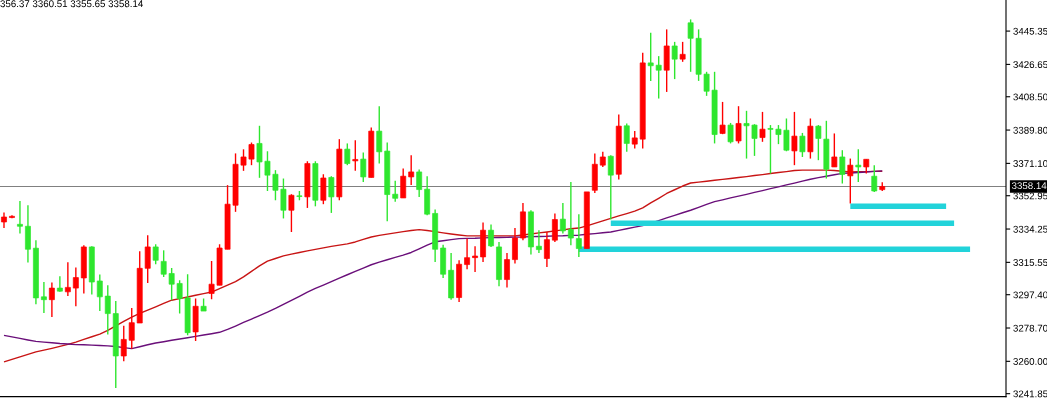 Image resolution: width=1047 pixels, height=399 pixels. I want to click on y-tick-label: 3371.10, so click(1030, 163).